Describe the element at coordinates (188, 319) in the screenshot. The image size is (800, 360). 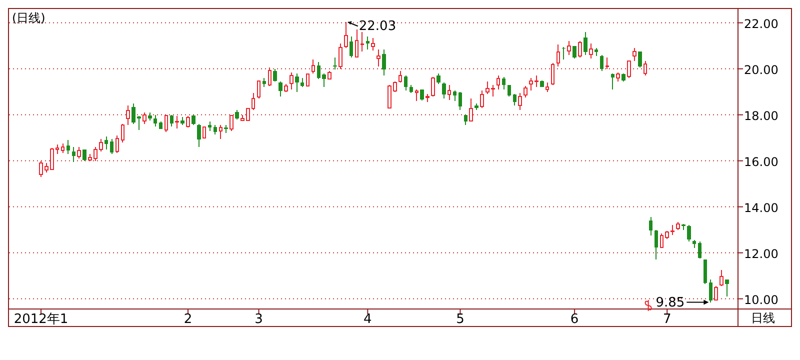
I see `x-tick-label: 2` at that location.